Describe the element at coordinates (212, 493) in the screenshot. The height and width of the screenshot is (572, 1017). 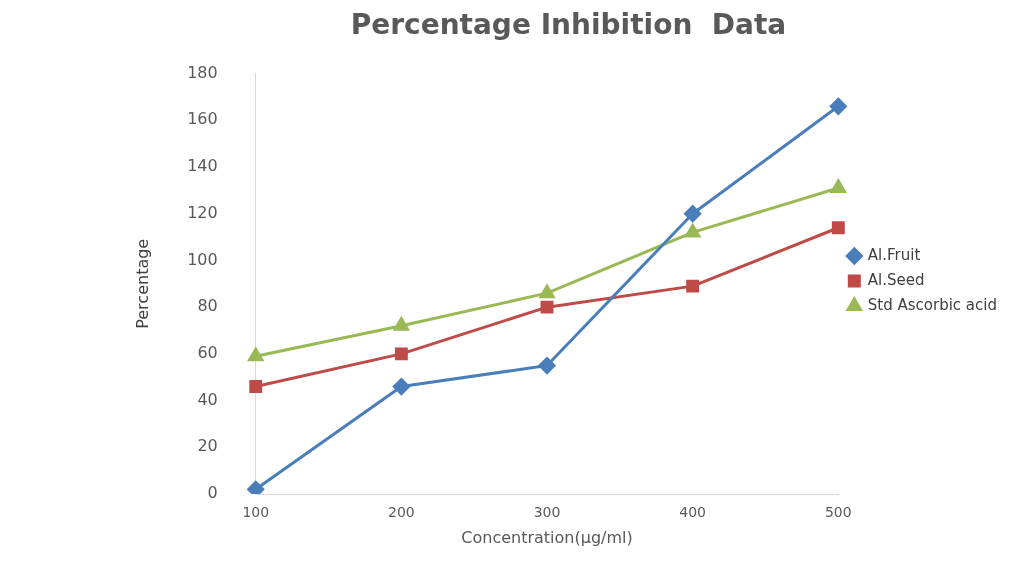
I see `y-tick-label: 0` at that location.